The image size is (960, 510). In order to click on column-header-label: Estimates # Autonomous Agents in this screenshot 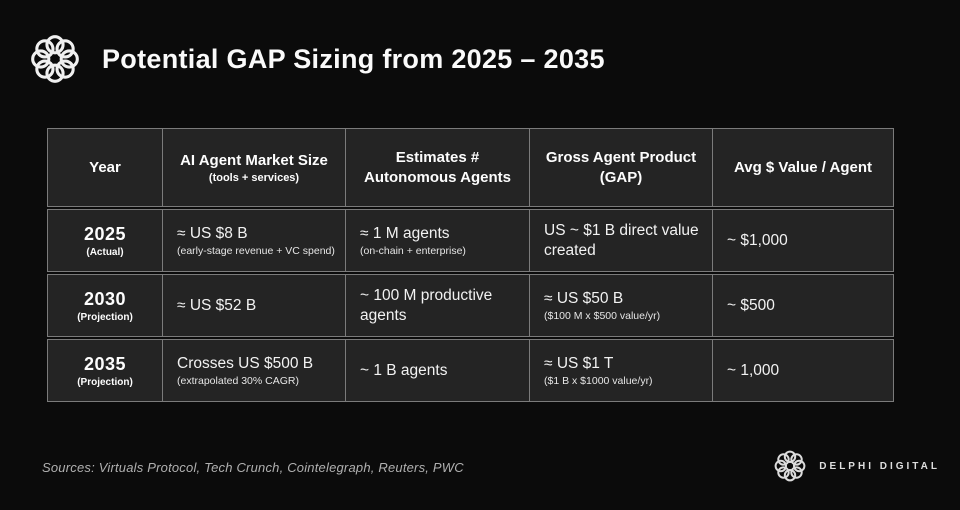, I will do `click(437, 167)`.